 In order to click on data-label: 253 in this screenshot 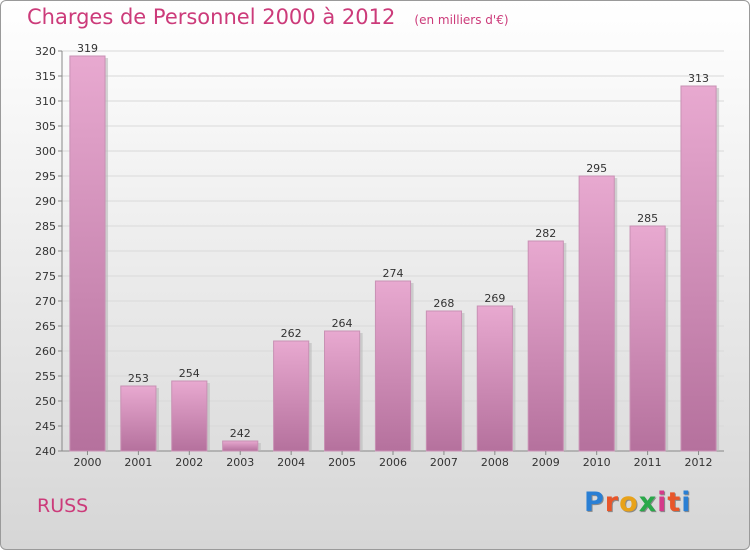, I will do `click(138, 378)`.